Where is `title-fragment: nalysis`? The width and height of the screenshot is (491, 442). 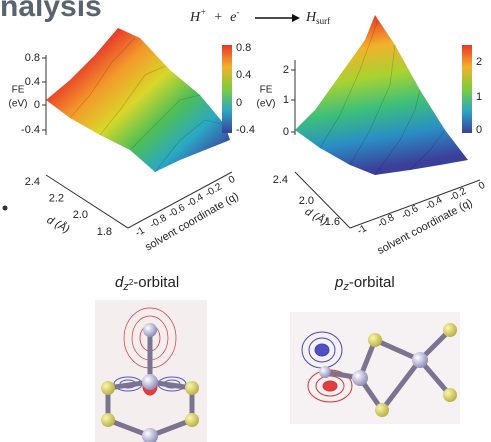
title-fragment: nalysis is located at coordinates (51, 11).